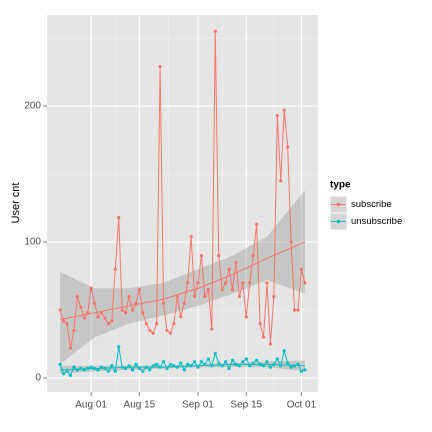  Describe the element at coordinates (91, 405) in the screenshot. I see `x-tick-label: Aug 01` at that location.